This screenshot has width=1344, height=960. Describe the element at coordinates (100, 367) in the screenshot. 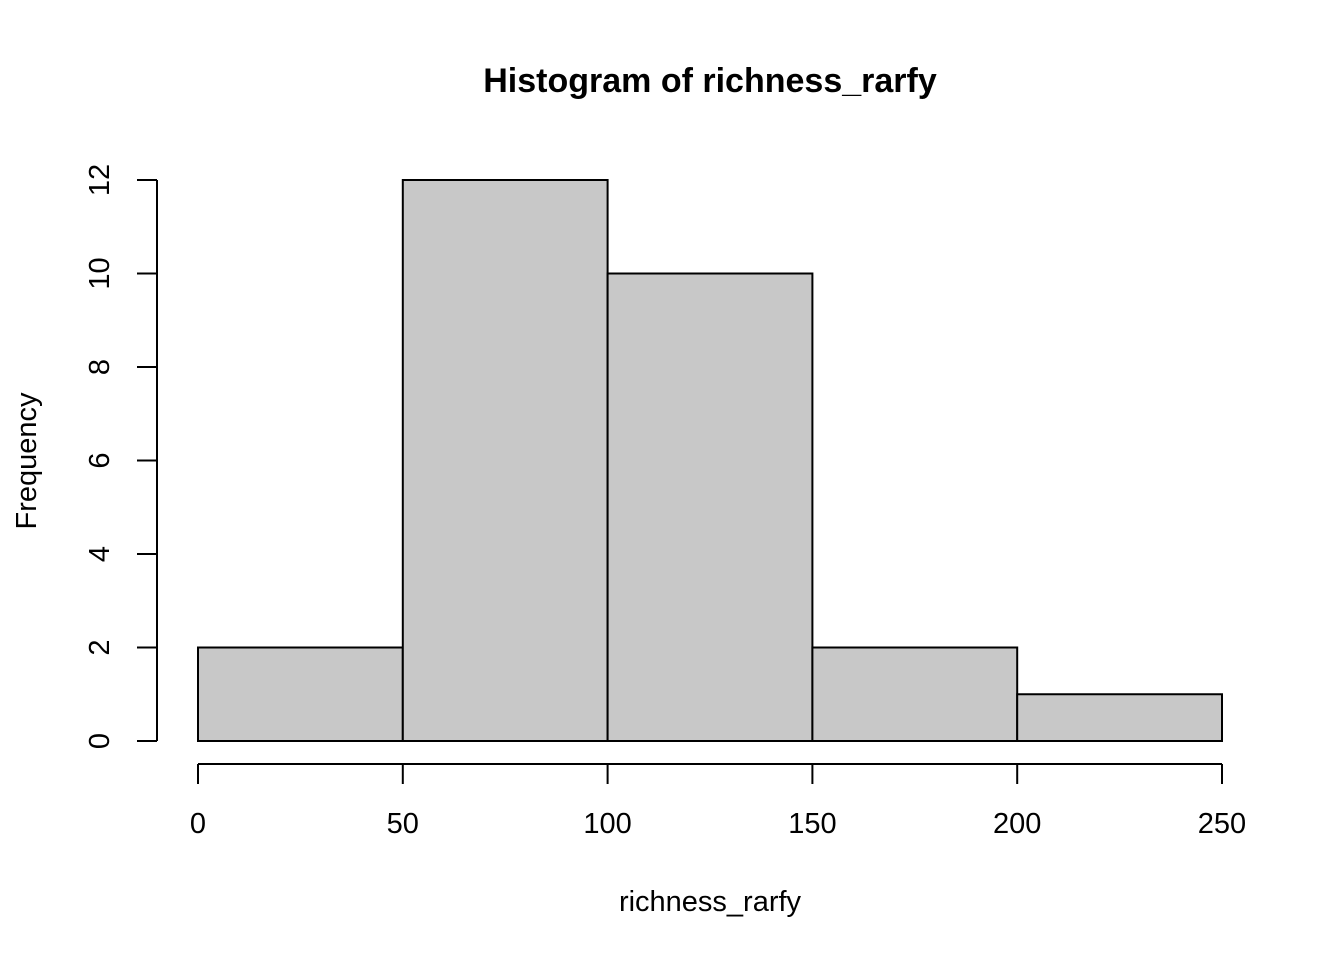

I see `y-tick-label-4: 8` at that location.